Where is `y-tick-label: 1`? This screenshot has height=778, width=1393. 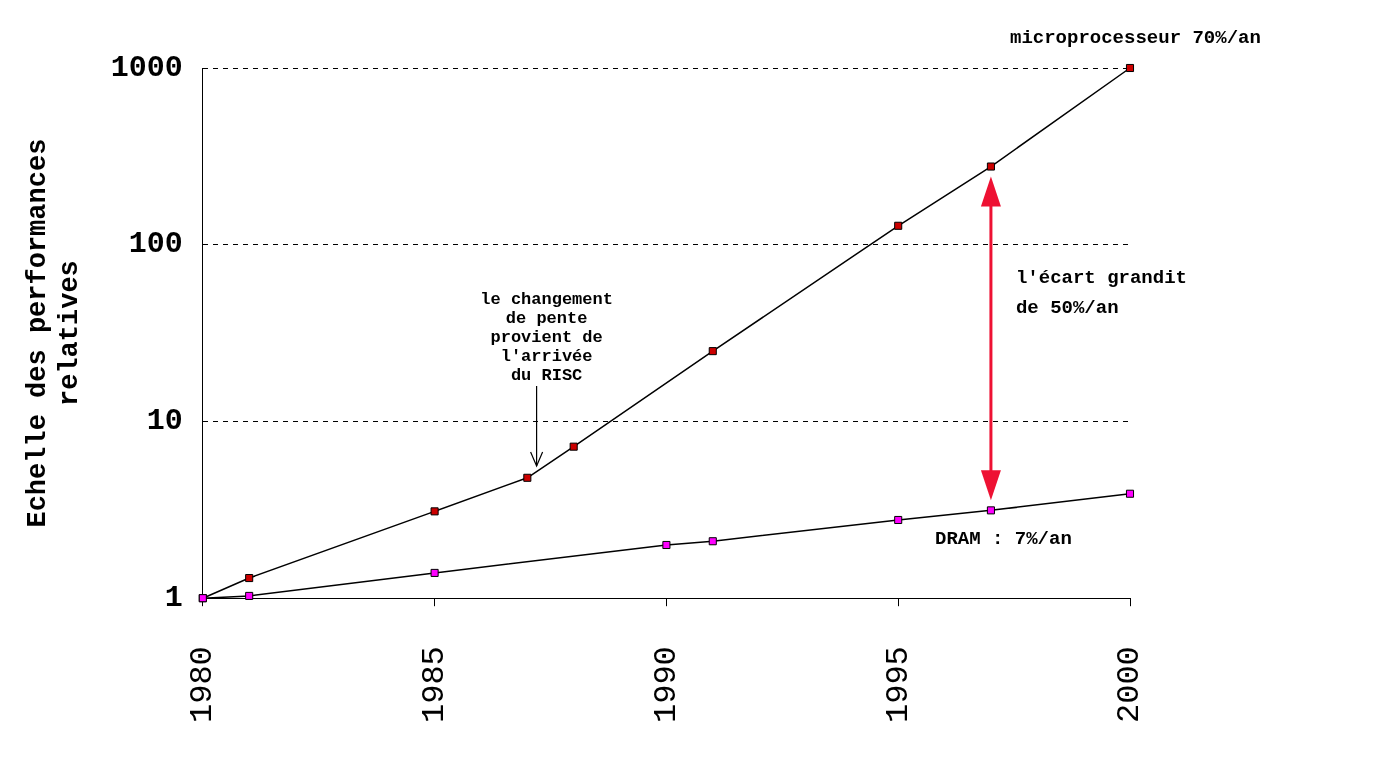
y-tick-label: 1 is located at coordinates (173, 597).